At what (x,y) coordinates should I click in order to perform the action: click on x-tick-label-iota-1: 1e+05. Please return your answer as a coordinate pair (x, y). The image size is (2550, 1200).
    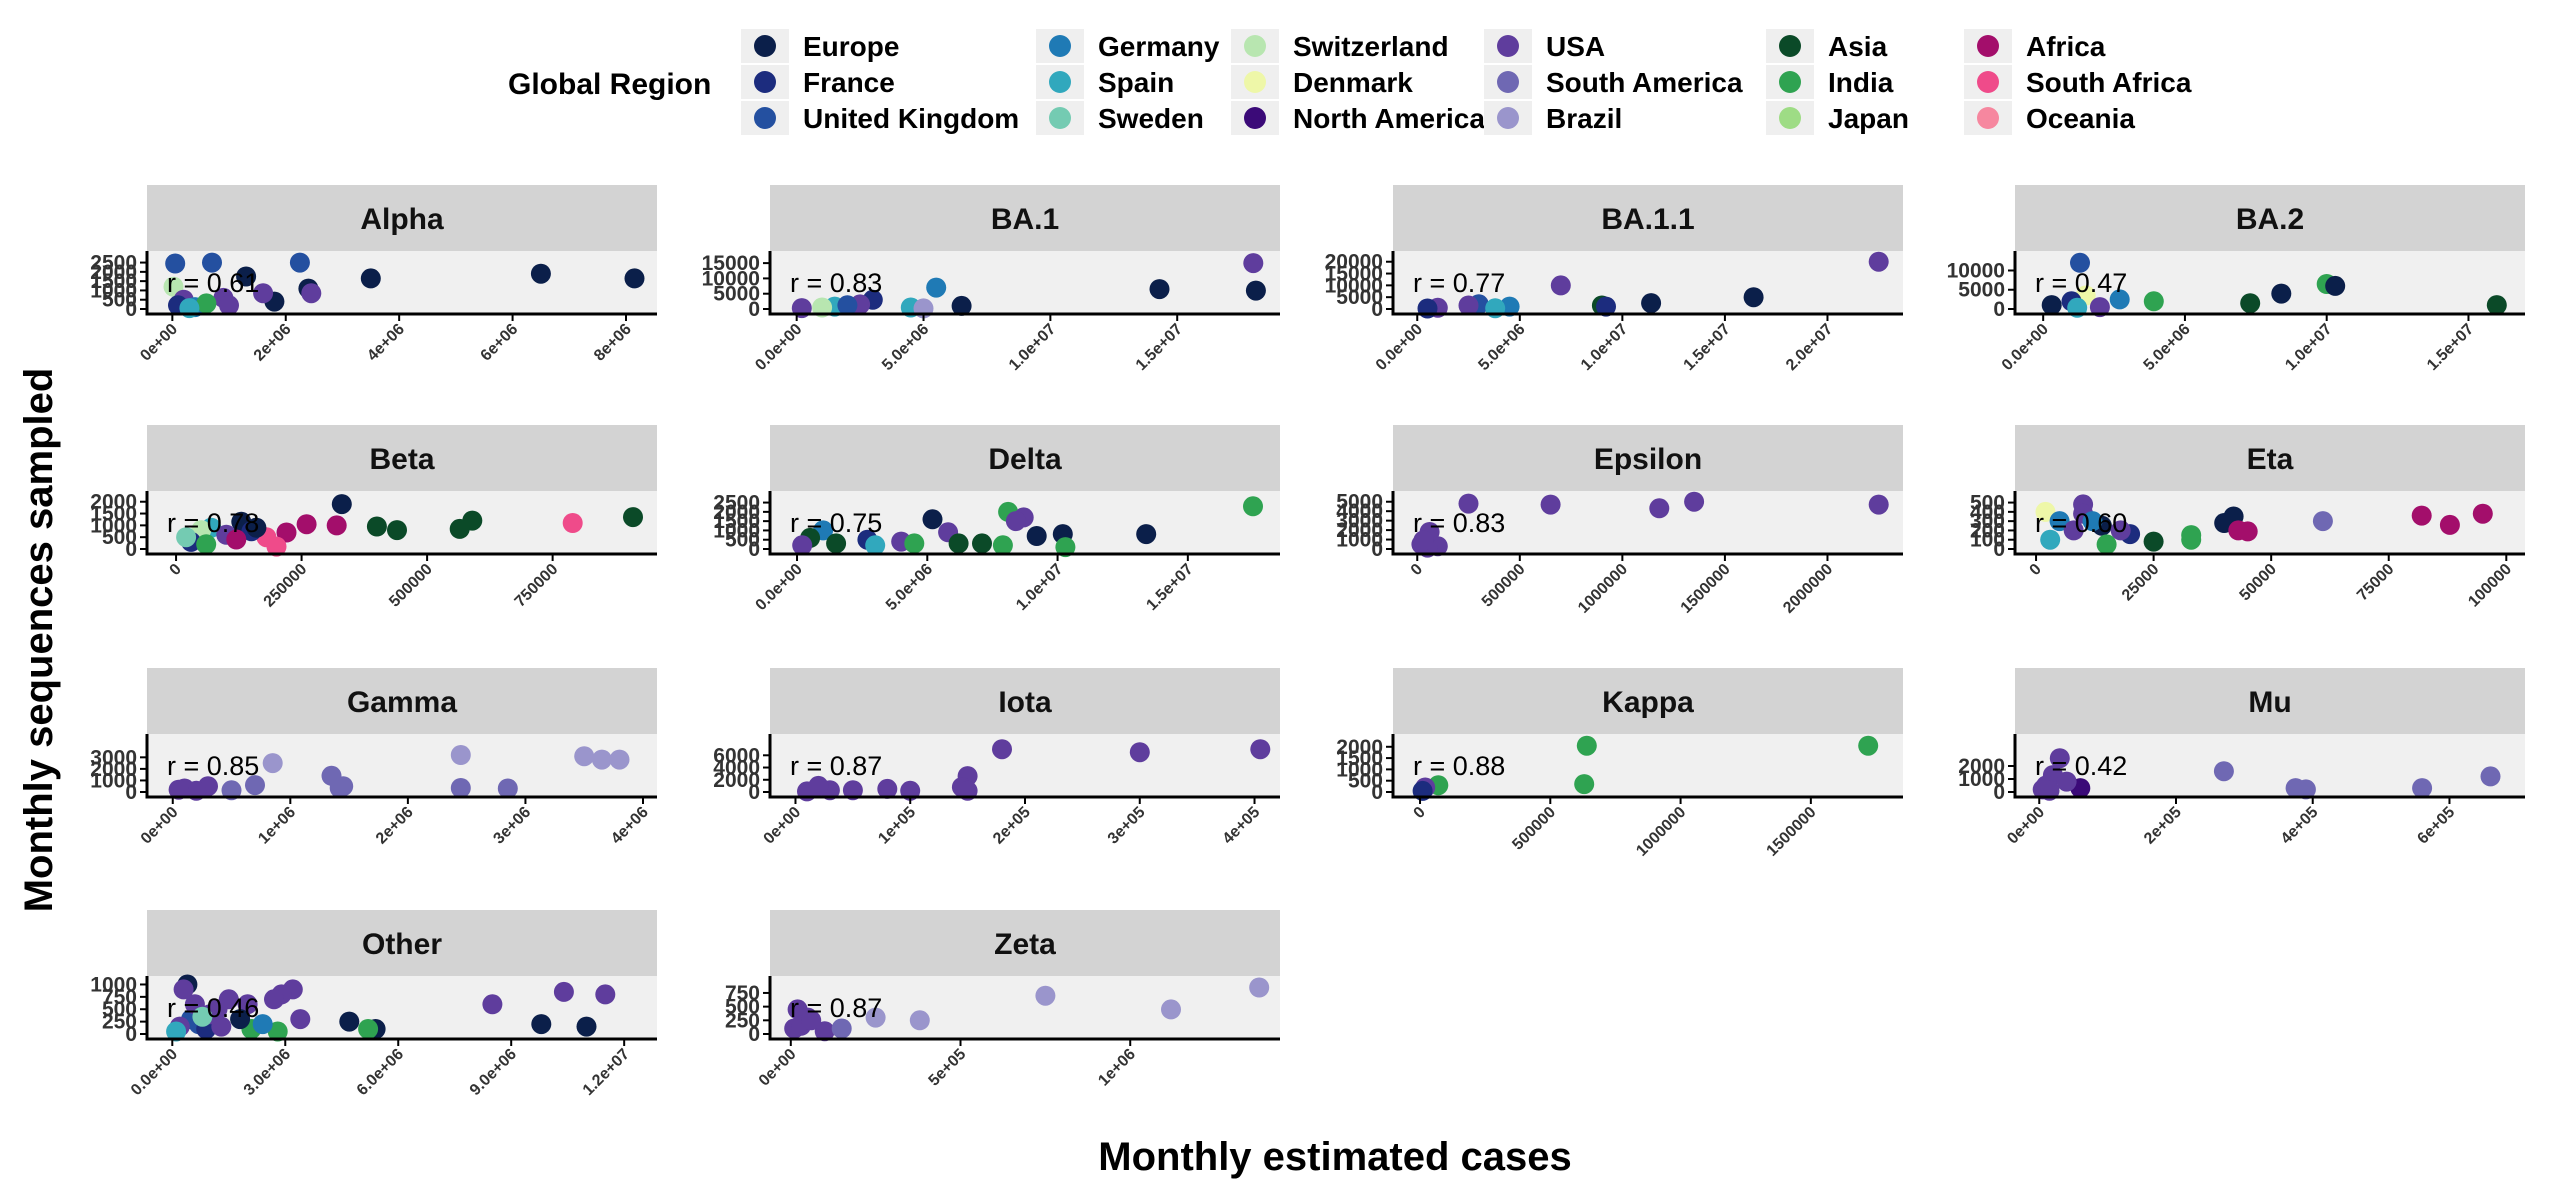
    Looking at the image, I should click on (897, 826).